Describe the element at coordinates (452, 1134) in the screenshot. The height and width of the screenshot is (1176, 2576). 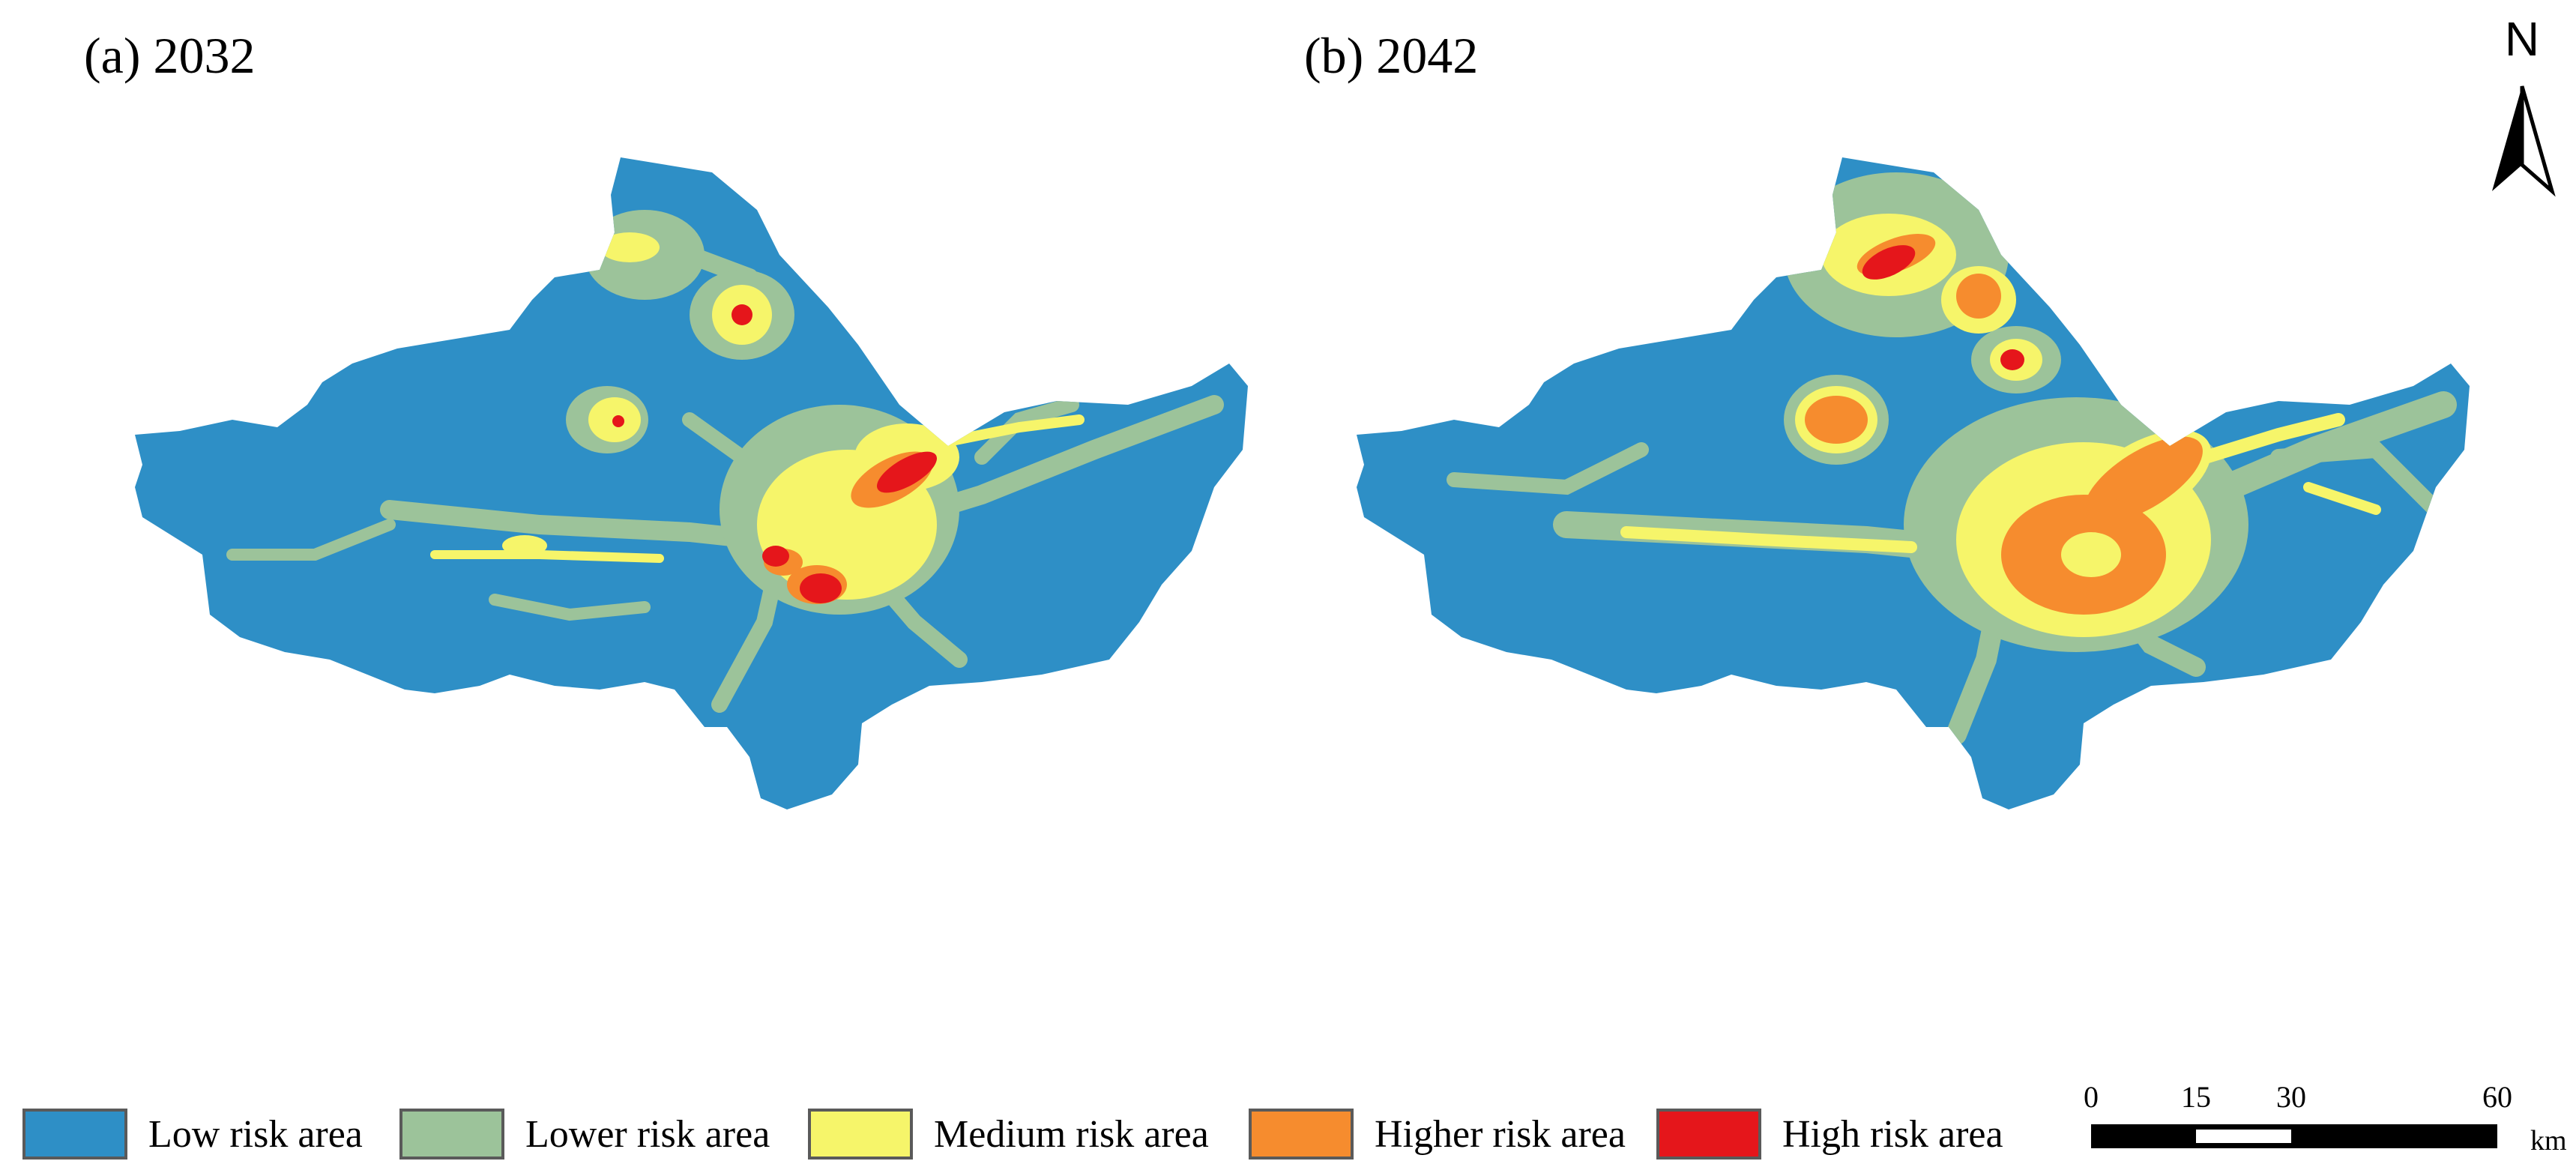
I see `legend-swatch-lower` at that location.